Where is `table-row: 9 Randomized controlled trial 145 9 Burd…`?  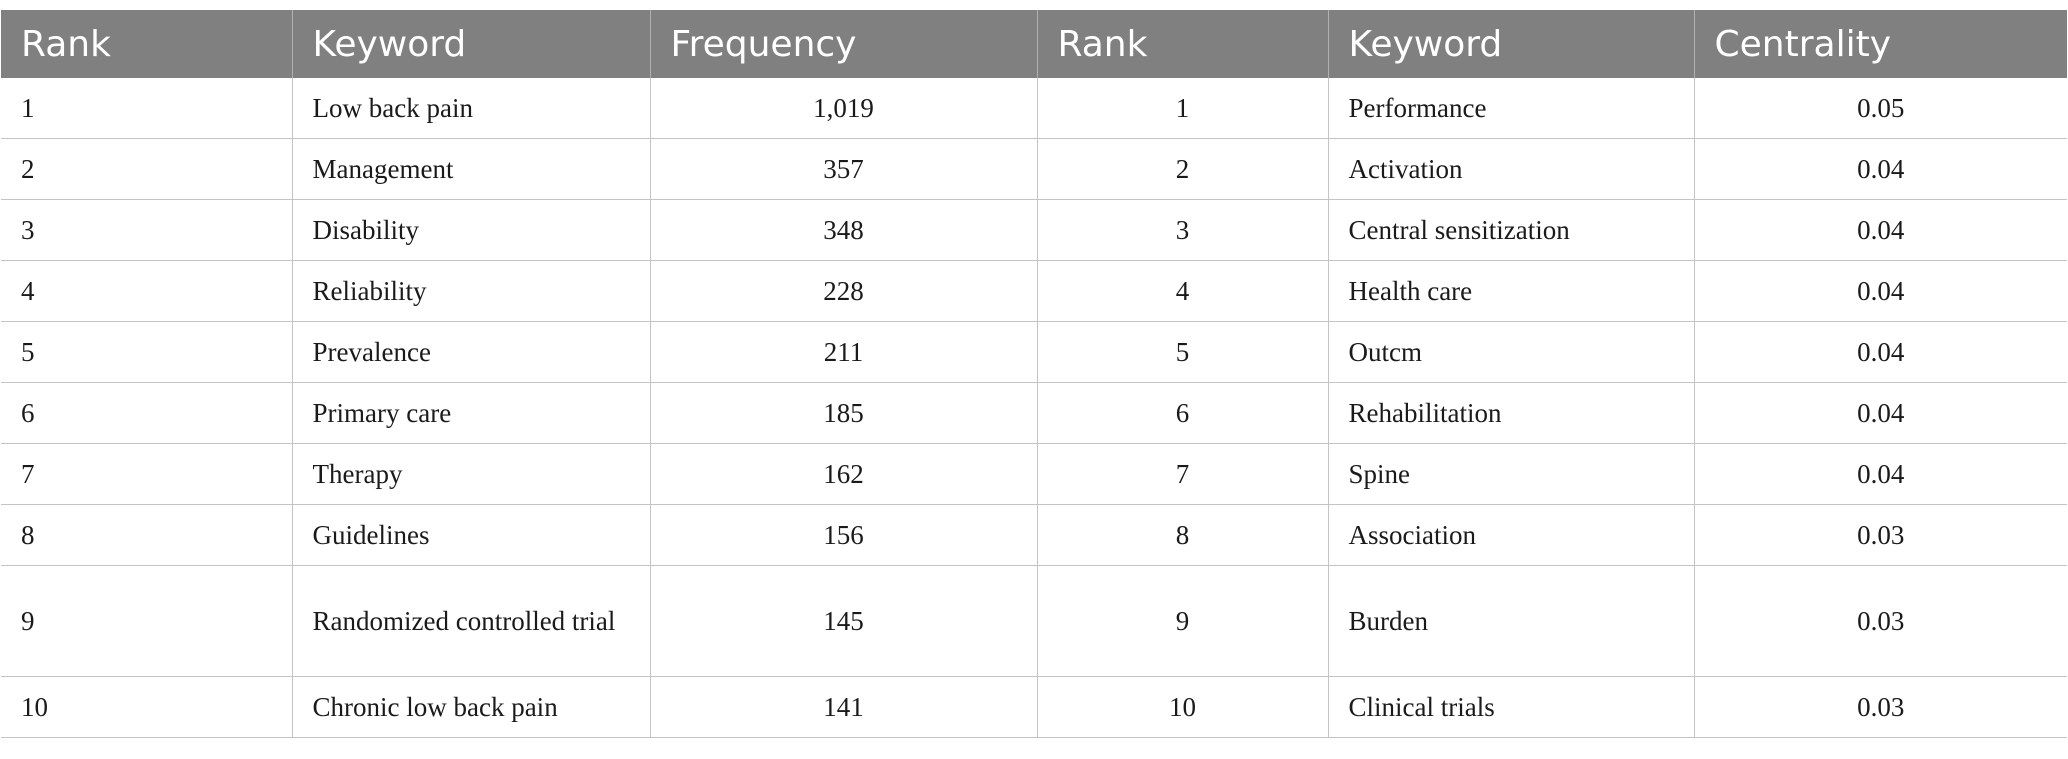 table-row: 9 Randomized controlled trial 145 9 Burd… is located at coordinates (1034, 621).